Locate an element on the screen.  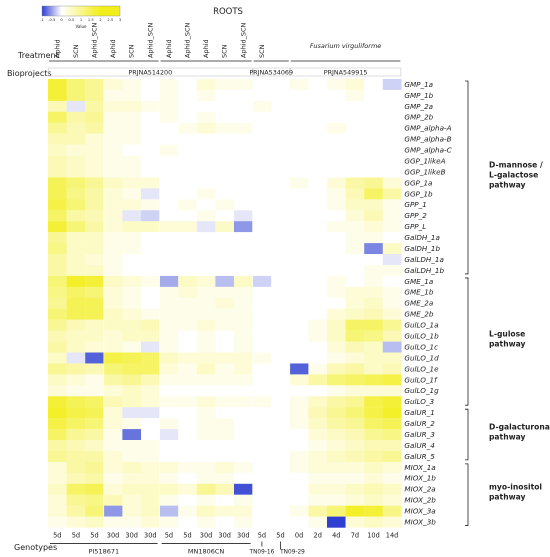
timepoint-label: 5d is located at coordinates (76, 536).